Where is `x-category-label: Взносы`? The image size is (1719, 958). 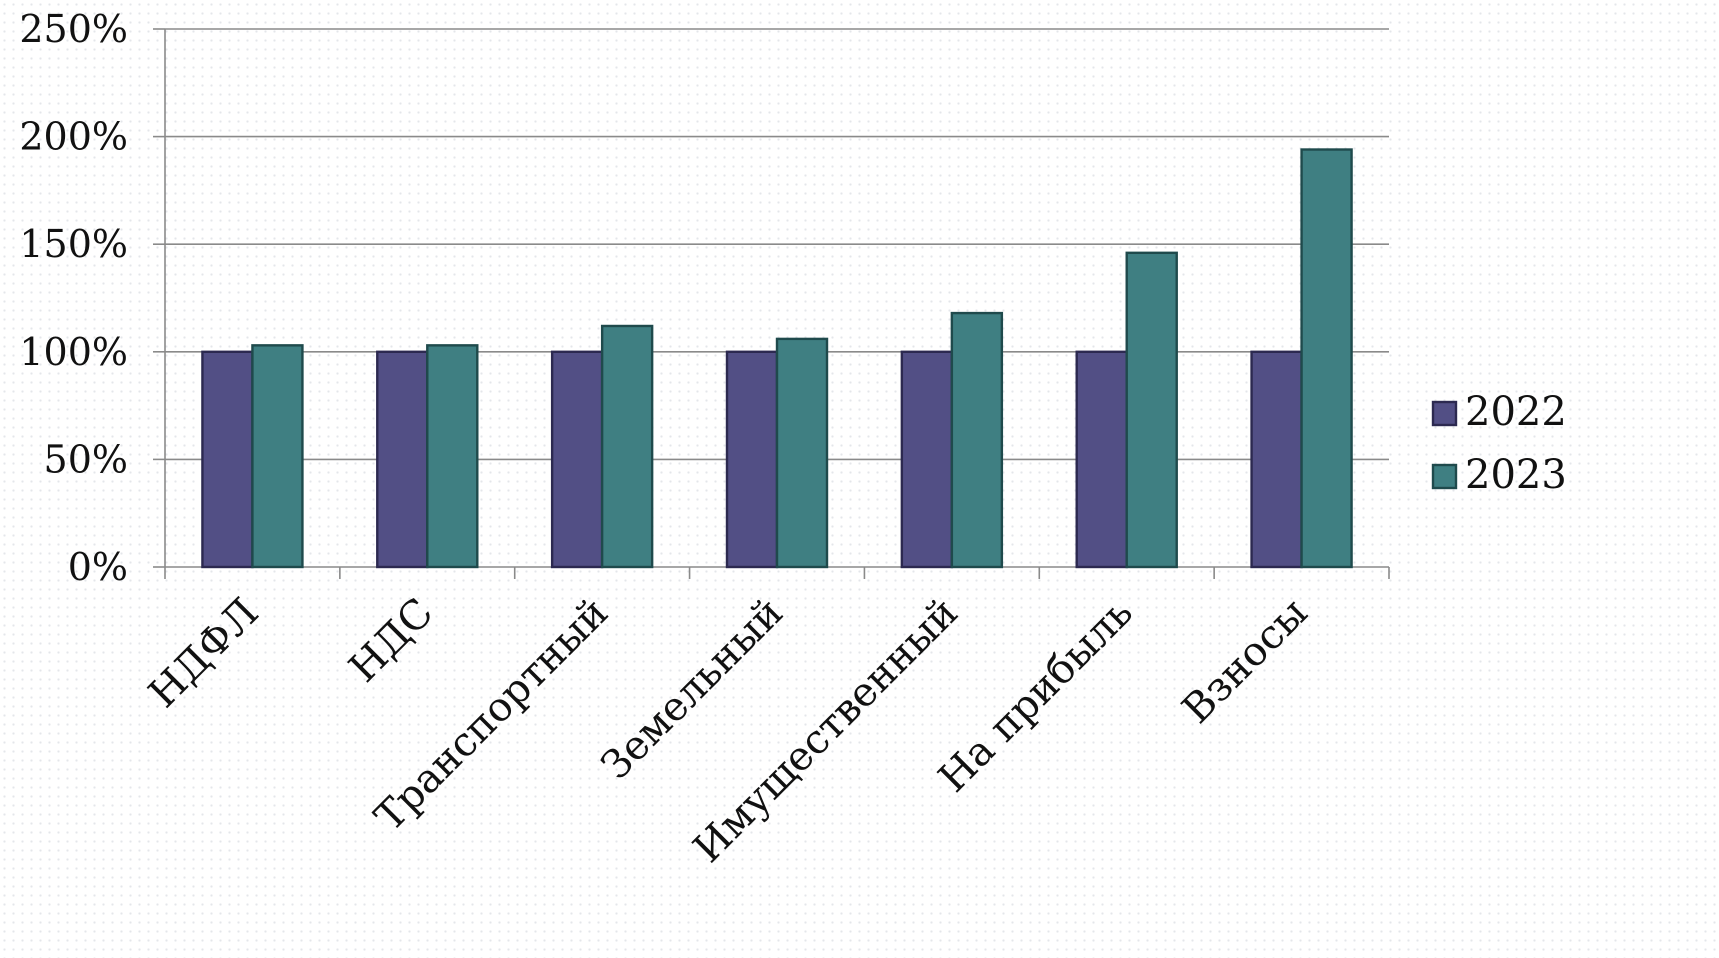
x-category-label: Взносы is located at coordinates (1245, 661).